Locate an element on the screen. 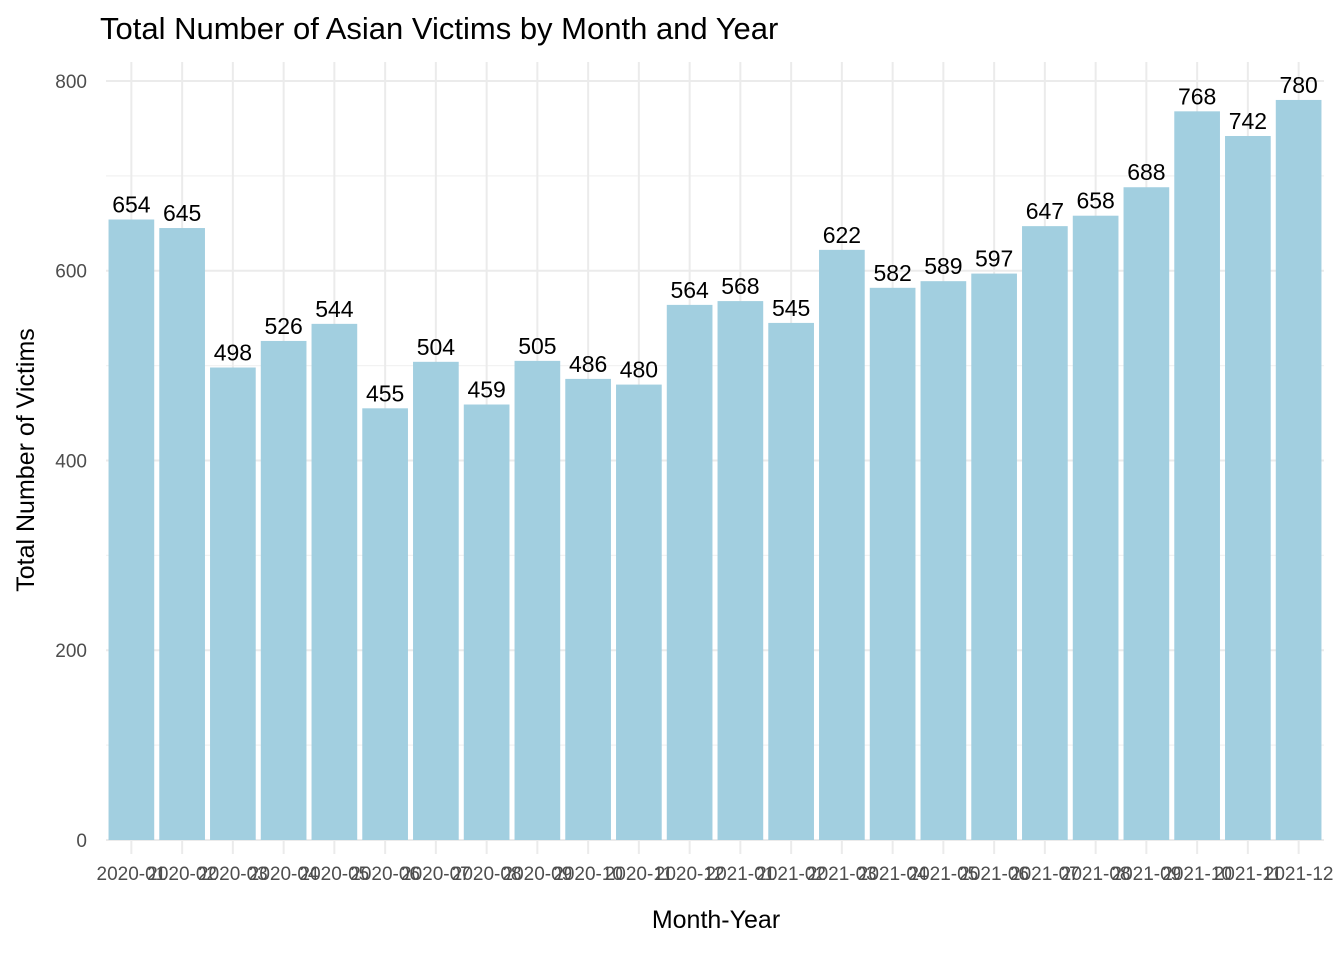 This screenshot has height=960, width=1344. data-label: 780 is located at coordinates (1298, 85).